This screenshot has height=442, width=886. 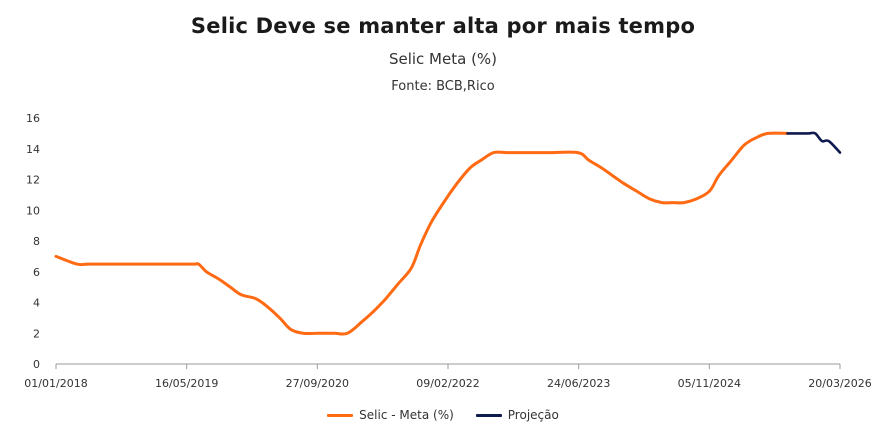 What do you see at coordinates (447, 383) in the screenshot?
I see `x-tick-label: 09/02/2022` at bounding box center [447, 383].